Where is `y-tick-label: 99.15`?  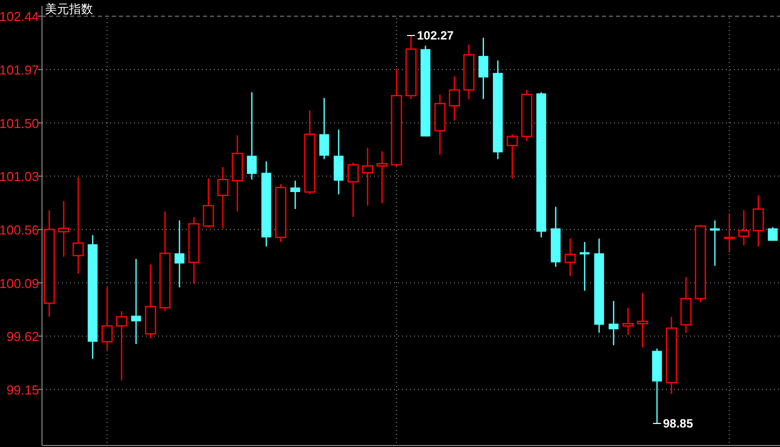 y-tick-label: 99.15 is located at coordinates (22, 390).